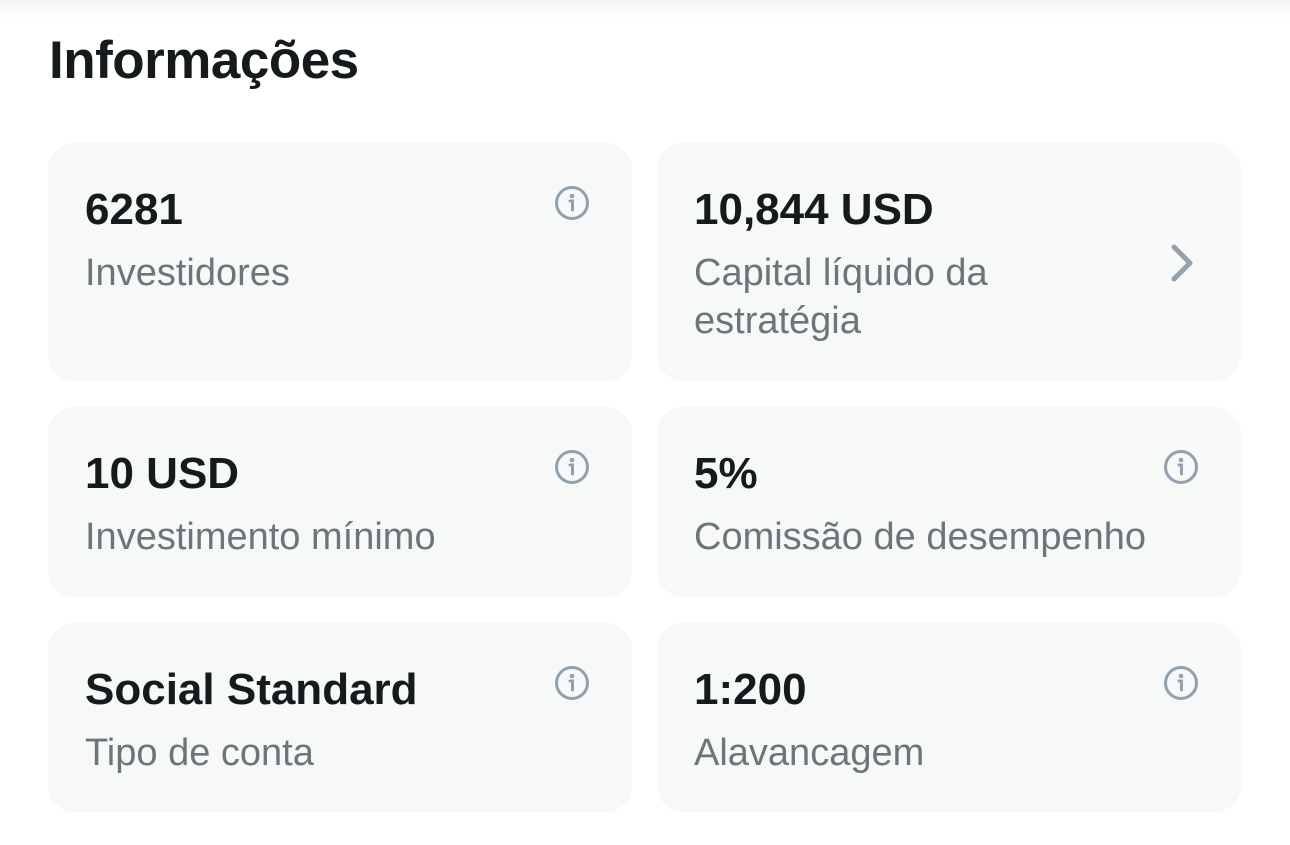  I want to click on card-value: 10 USD, so click(162, 473).